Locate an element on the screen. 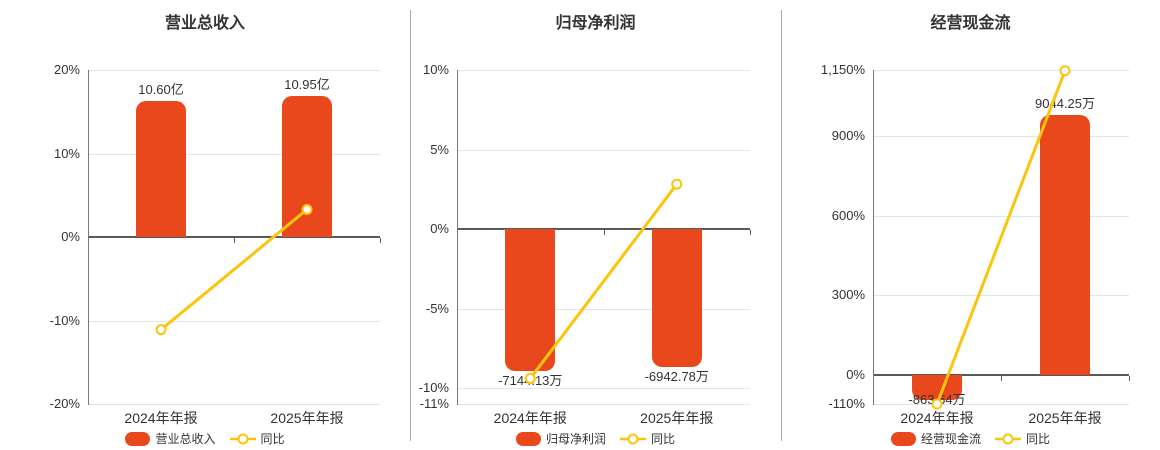 Image resolution: width=1160 pixels, height=450 pixels. legend: 营业总收入 同比 is located at coordinates (205, 438).